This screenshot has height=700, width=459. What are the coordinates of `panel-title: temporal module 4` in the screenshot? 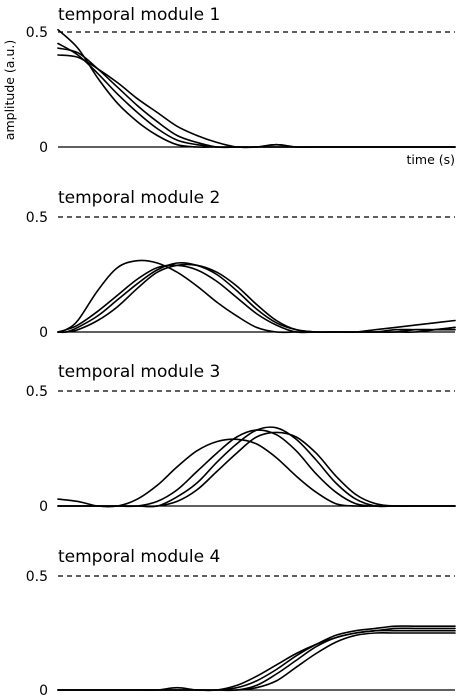 It's located at (139, 557).